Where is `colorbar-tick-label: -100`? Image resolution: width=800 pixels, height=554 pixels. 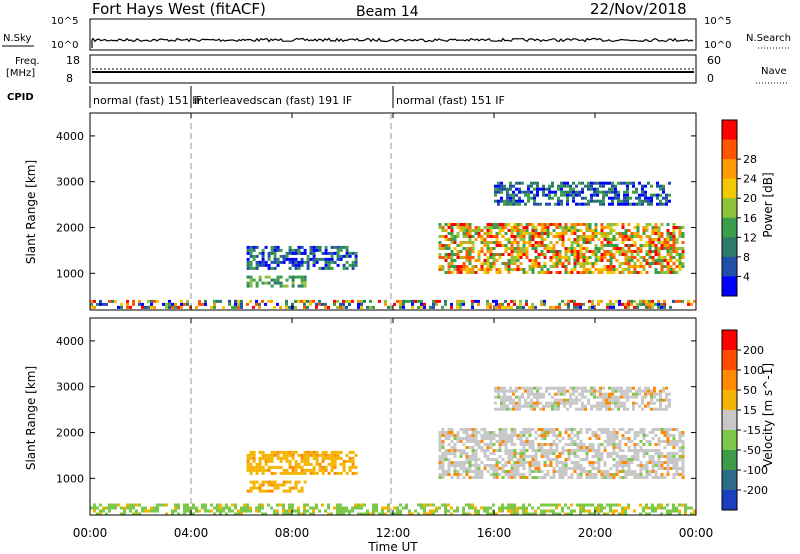 colorbar-tick-label: -100 is located at coordinates (755, 470).